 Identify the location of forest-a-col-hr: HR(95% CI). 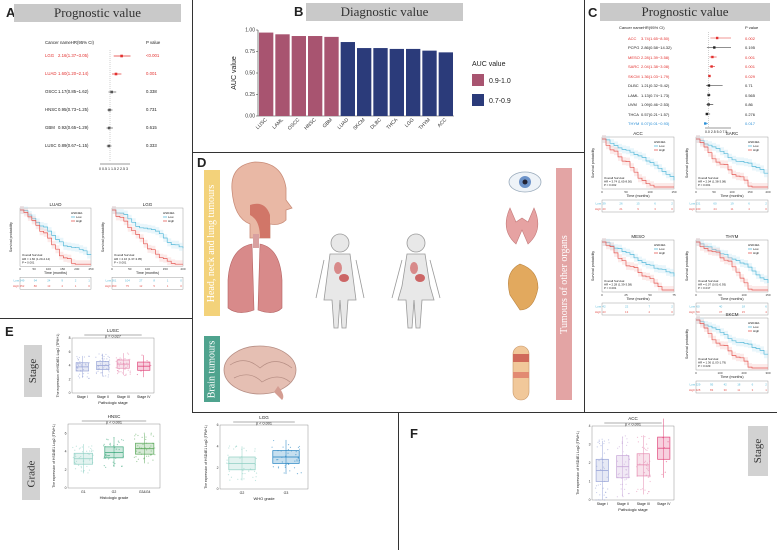
(82, 42).